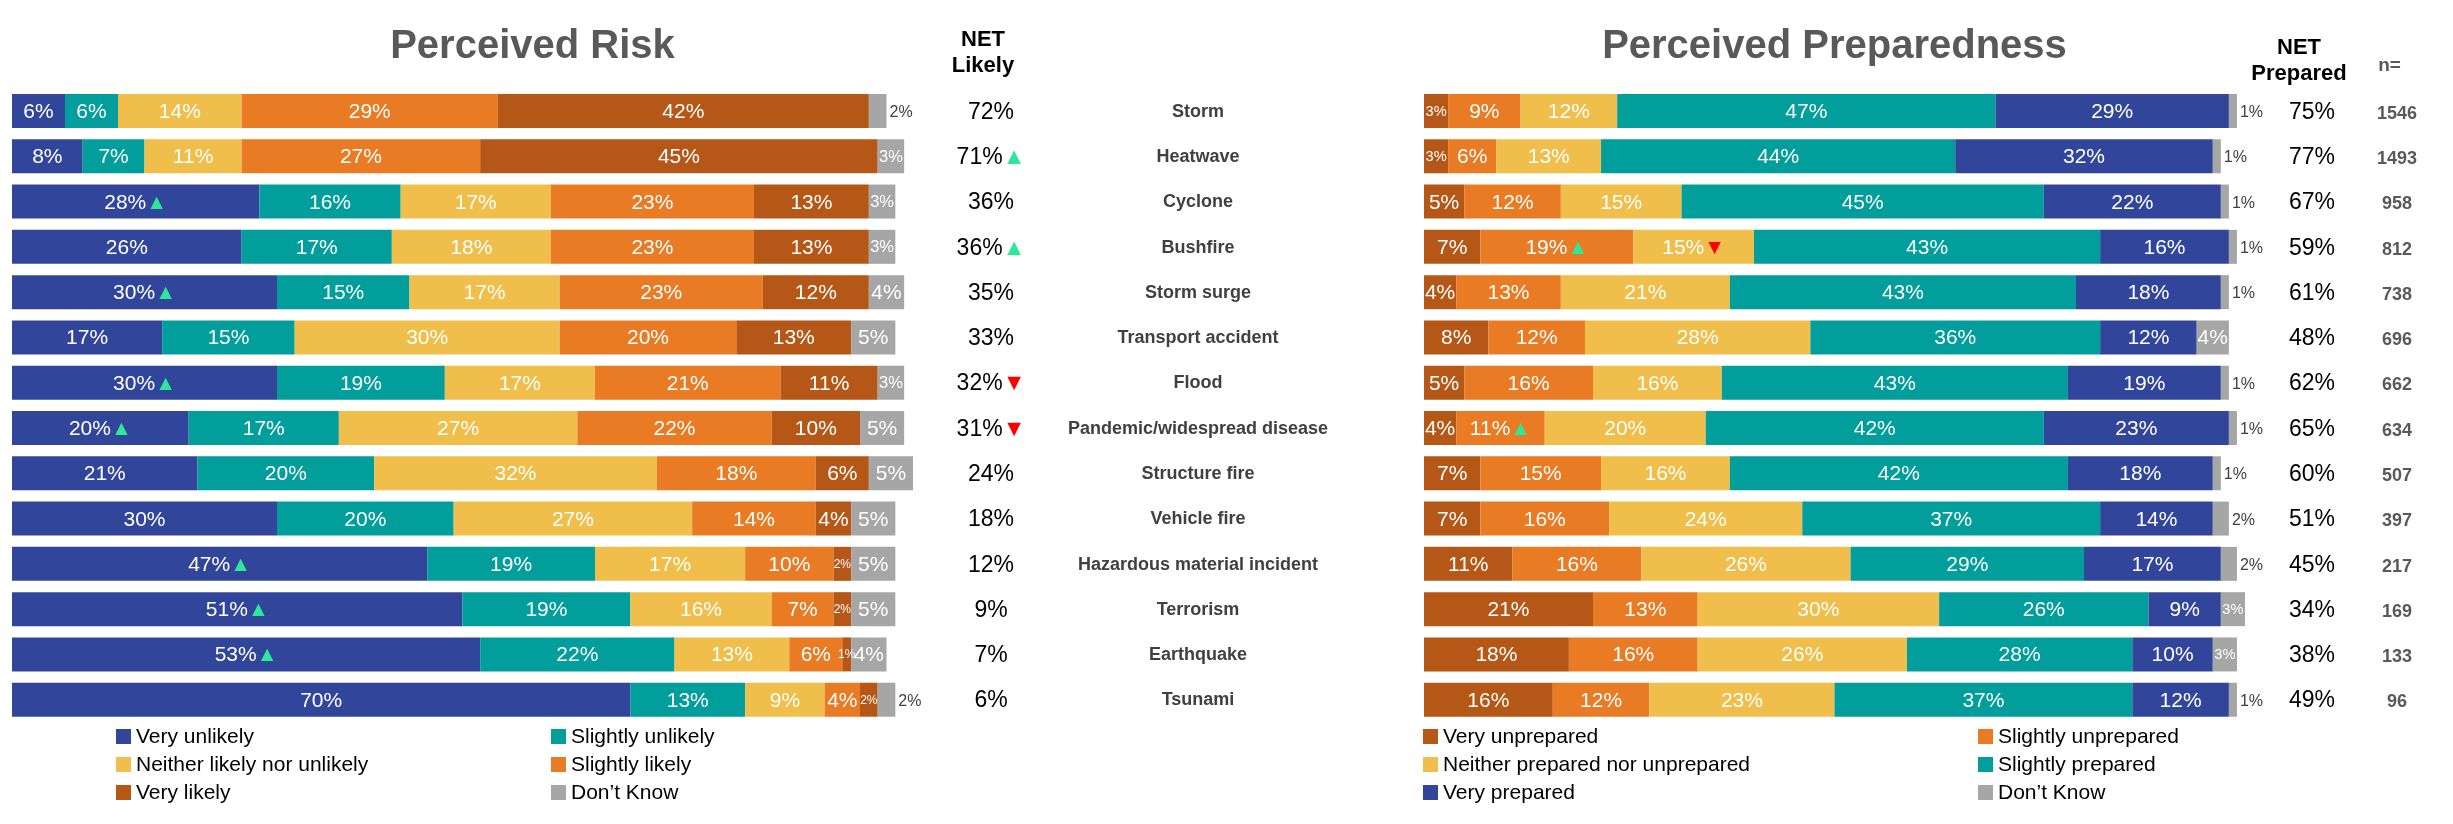 Image resolution: width=2453 pixels, height=824 pixels. Describe the element at coordinates (991, 337) in the screenshot. I see `text: 33%` at that location.